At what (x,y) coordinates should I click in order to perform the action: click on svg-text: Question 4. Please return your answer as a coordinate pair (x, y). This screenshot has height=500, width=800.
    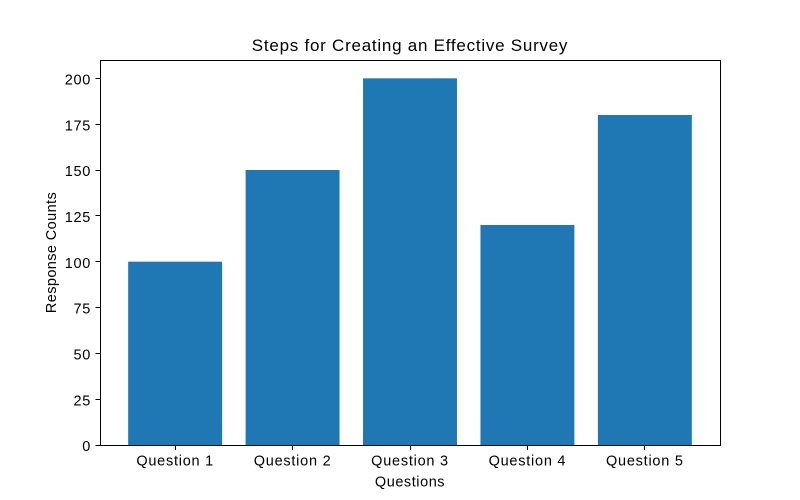
    Looking at the image, I should click on (528, 461).